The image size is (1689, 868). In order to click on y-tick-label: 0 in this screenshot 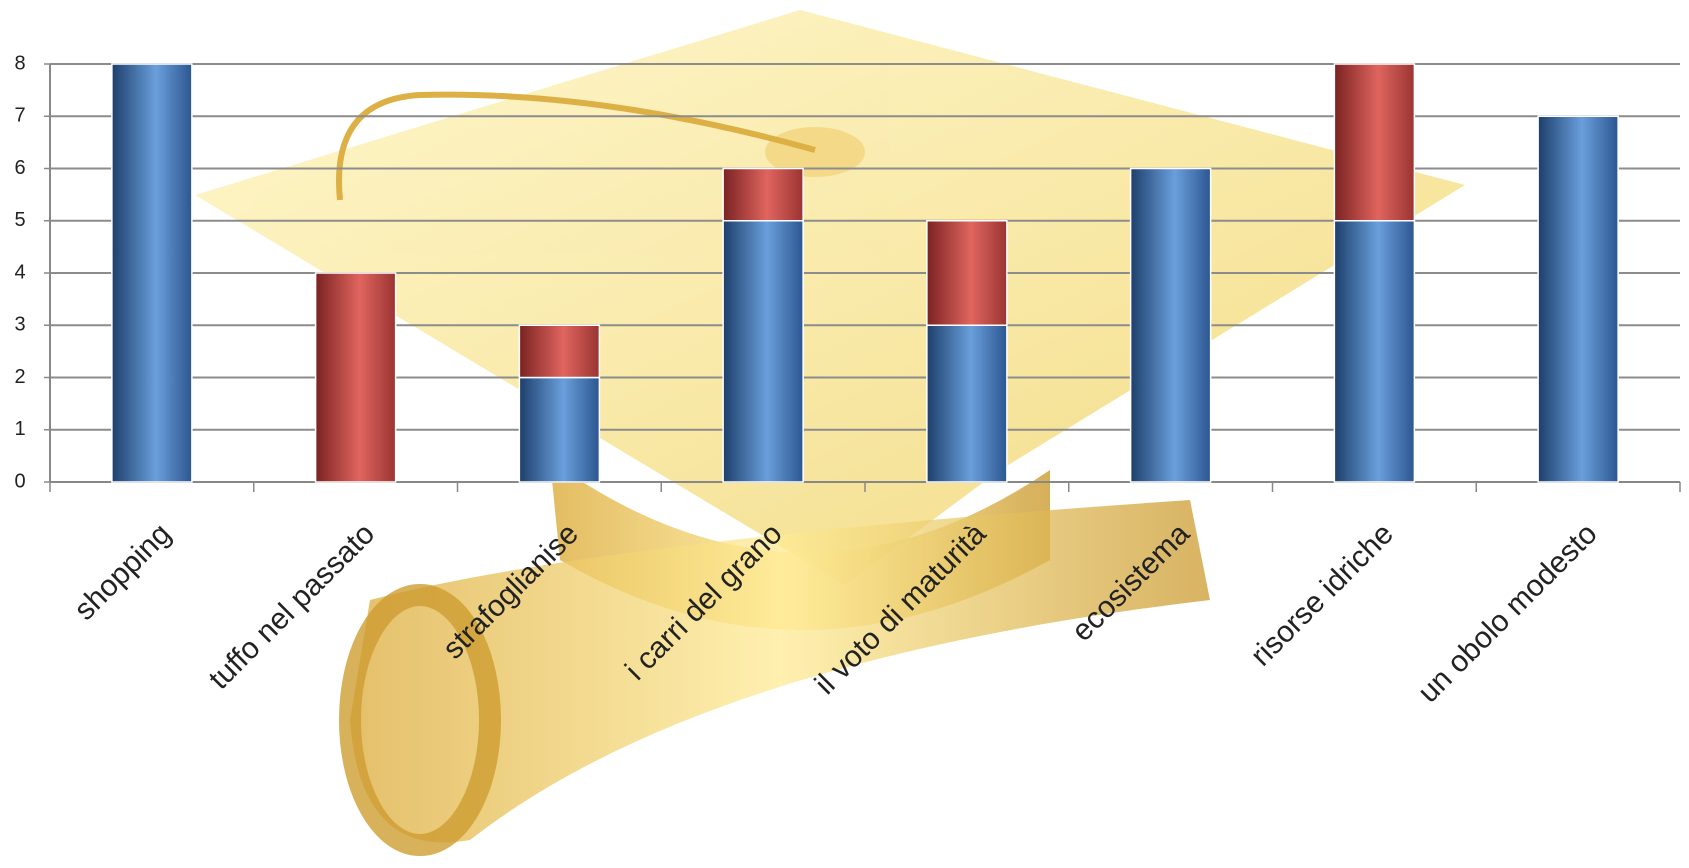, I will do `click(19, 481)`.